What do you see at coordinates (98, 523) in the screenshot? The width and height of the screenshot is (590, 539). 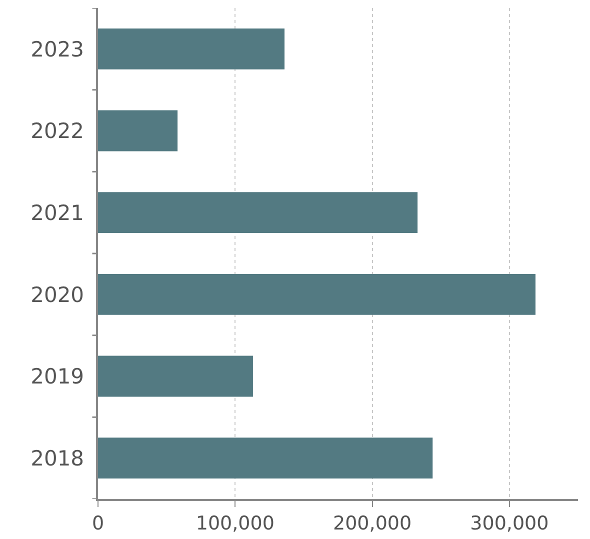 I see `x-tick-label: 0` at bounding box center [98, 523].